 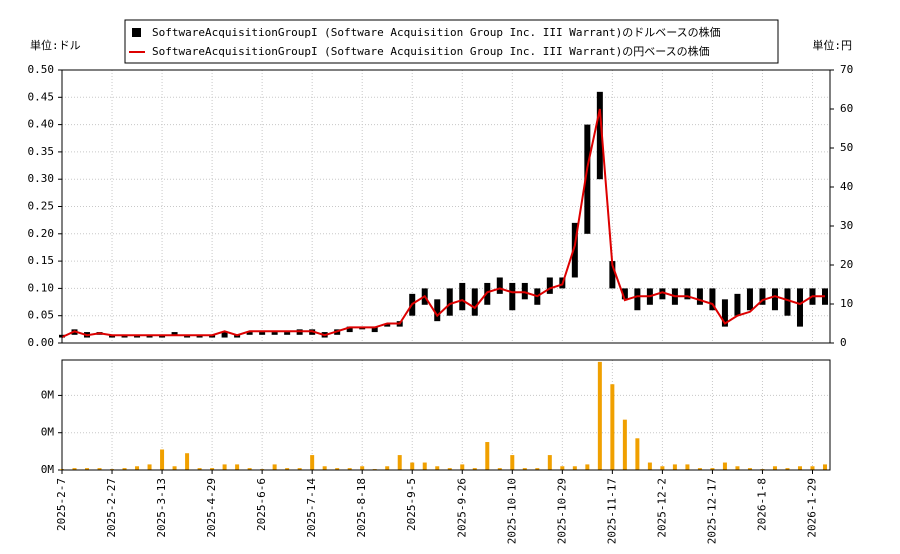 I want to click on y2-tick-label: 0, so click(x=843, y=342).